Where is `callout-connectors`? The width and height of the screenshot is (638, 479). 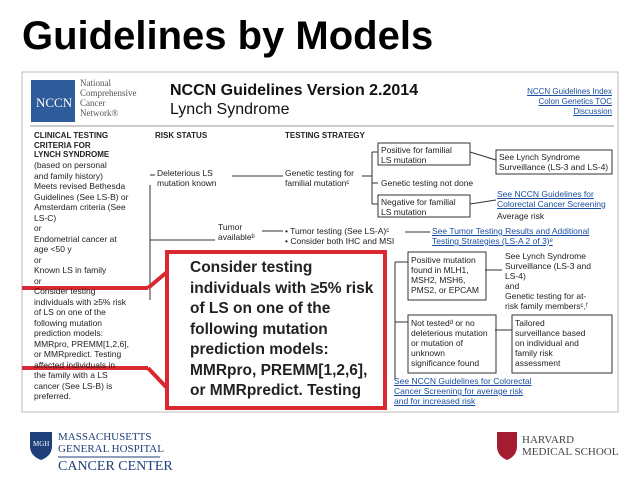 callout-connectors is located at coordinates (95, 330).